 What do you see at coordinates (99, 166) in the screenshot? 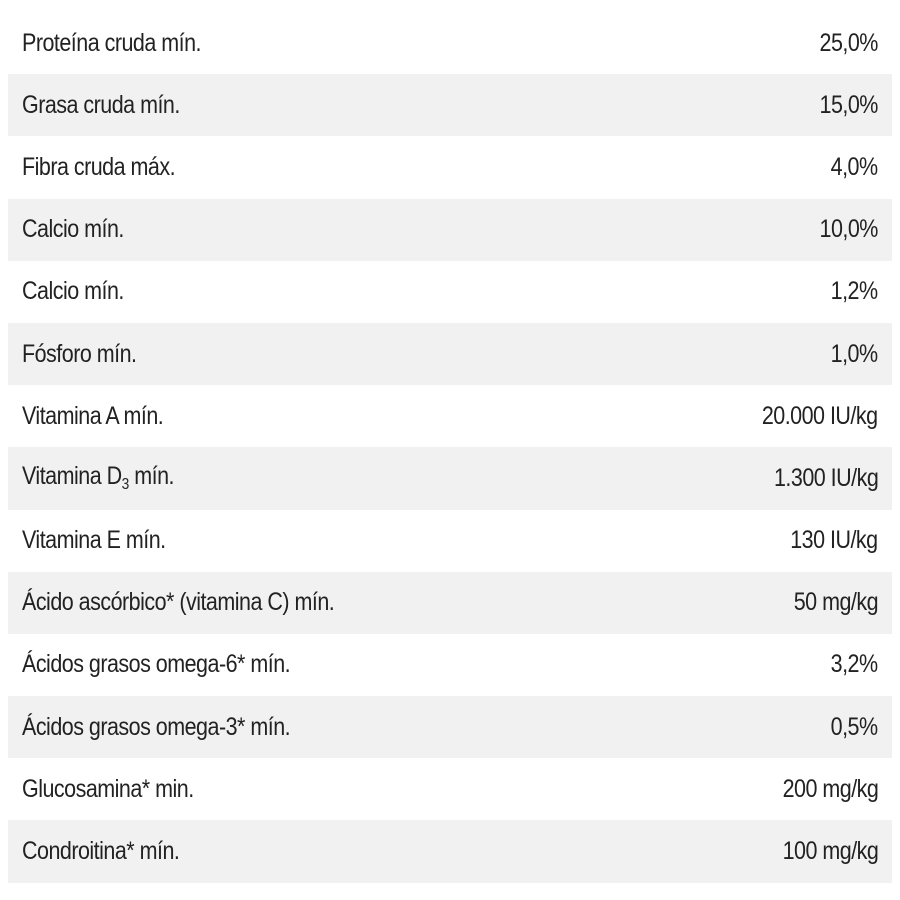
I see `nutrient-label: Fibra cruda máx.` at bounding box center [99, 166].